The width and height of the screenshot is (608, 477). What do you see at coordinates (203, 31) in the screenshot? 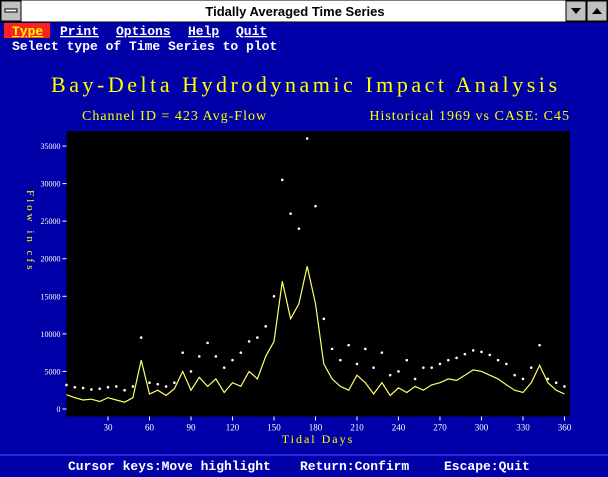
I see `menu-item: Help` at bounding box center [203, 31].